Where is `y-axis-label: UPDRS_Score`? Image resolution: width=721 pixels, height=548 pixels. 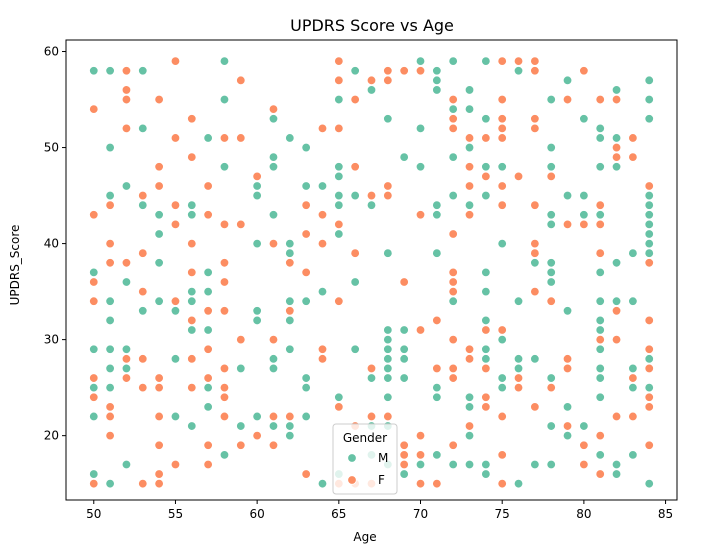
y-axis-label: UPDRS_Score is located at coordinates (15, 265).